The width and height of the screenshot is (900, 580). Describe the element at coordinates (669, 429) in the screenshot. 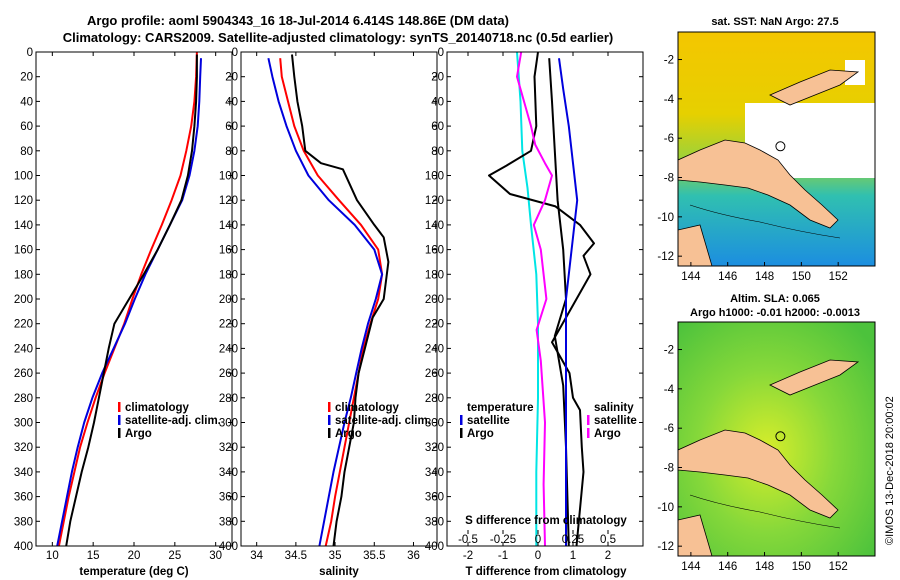

I see `map-y-tick-label: -6` at that location.